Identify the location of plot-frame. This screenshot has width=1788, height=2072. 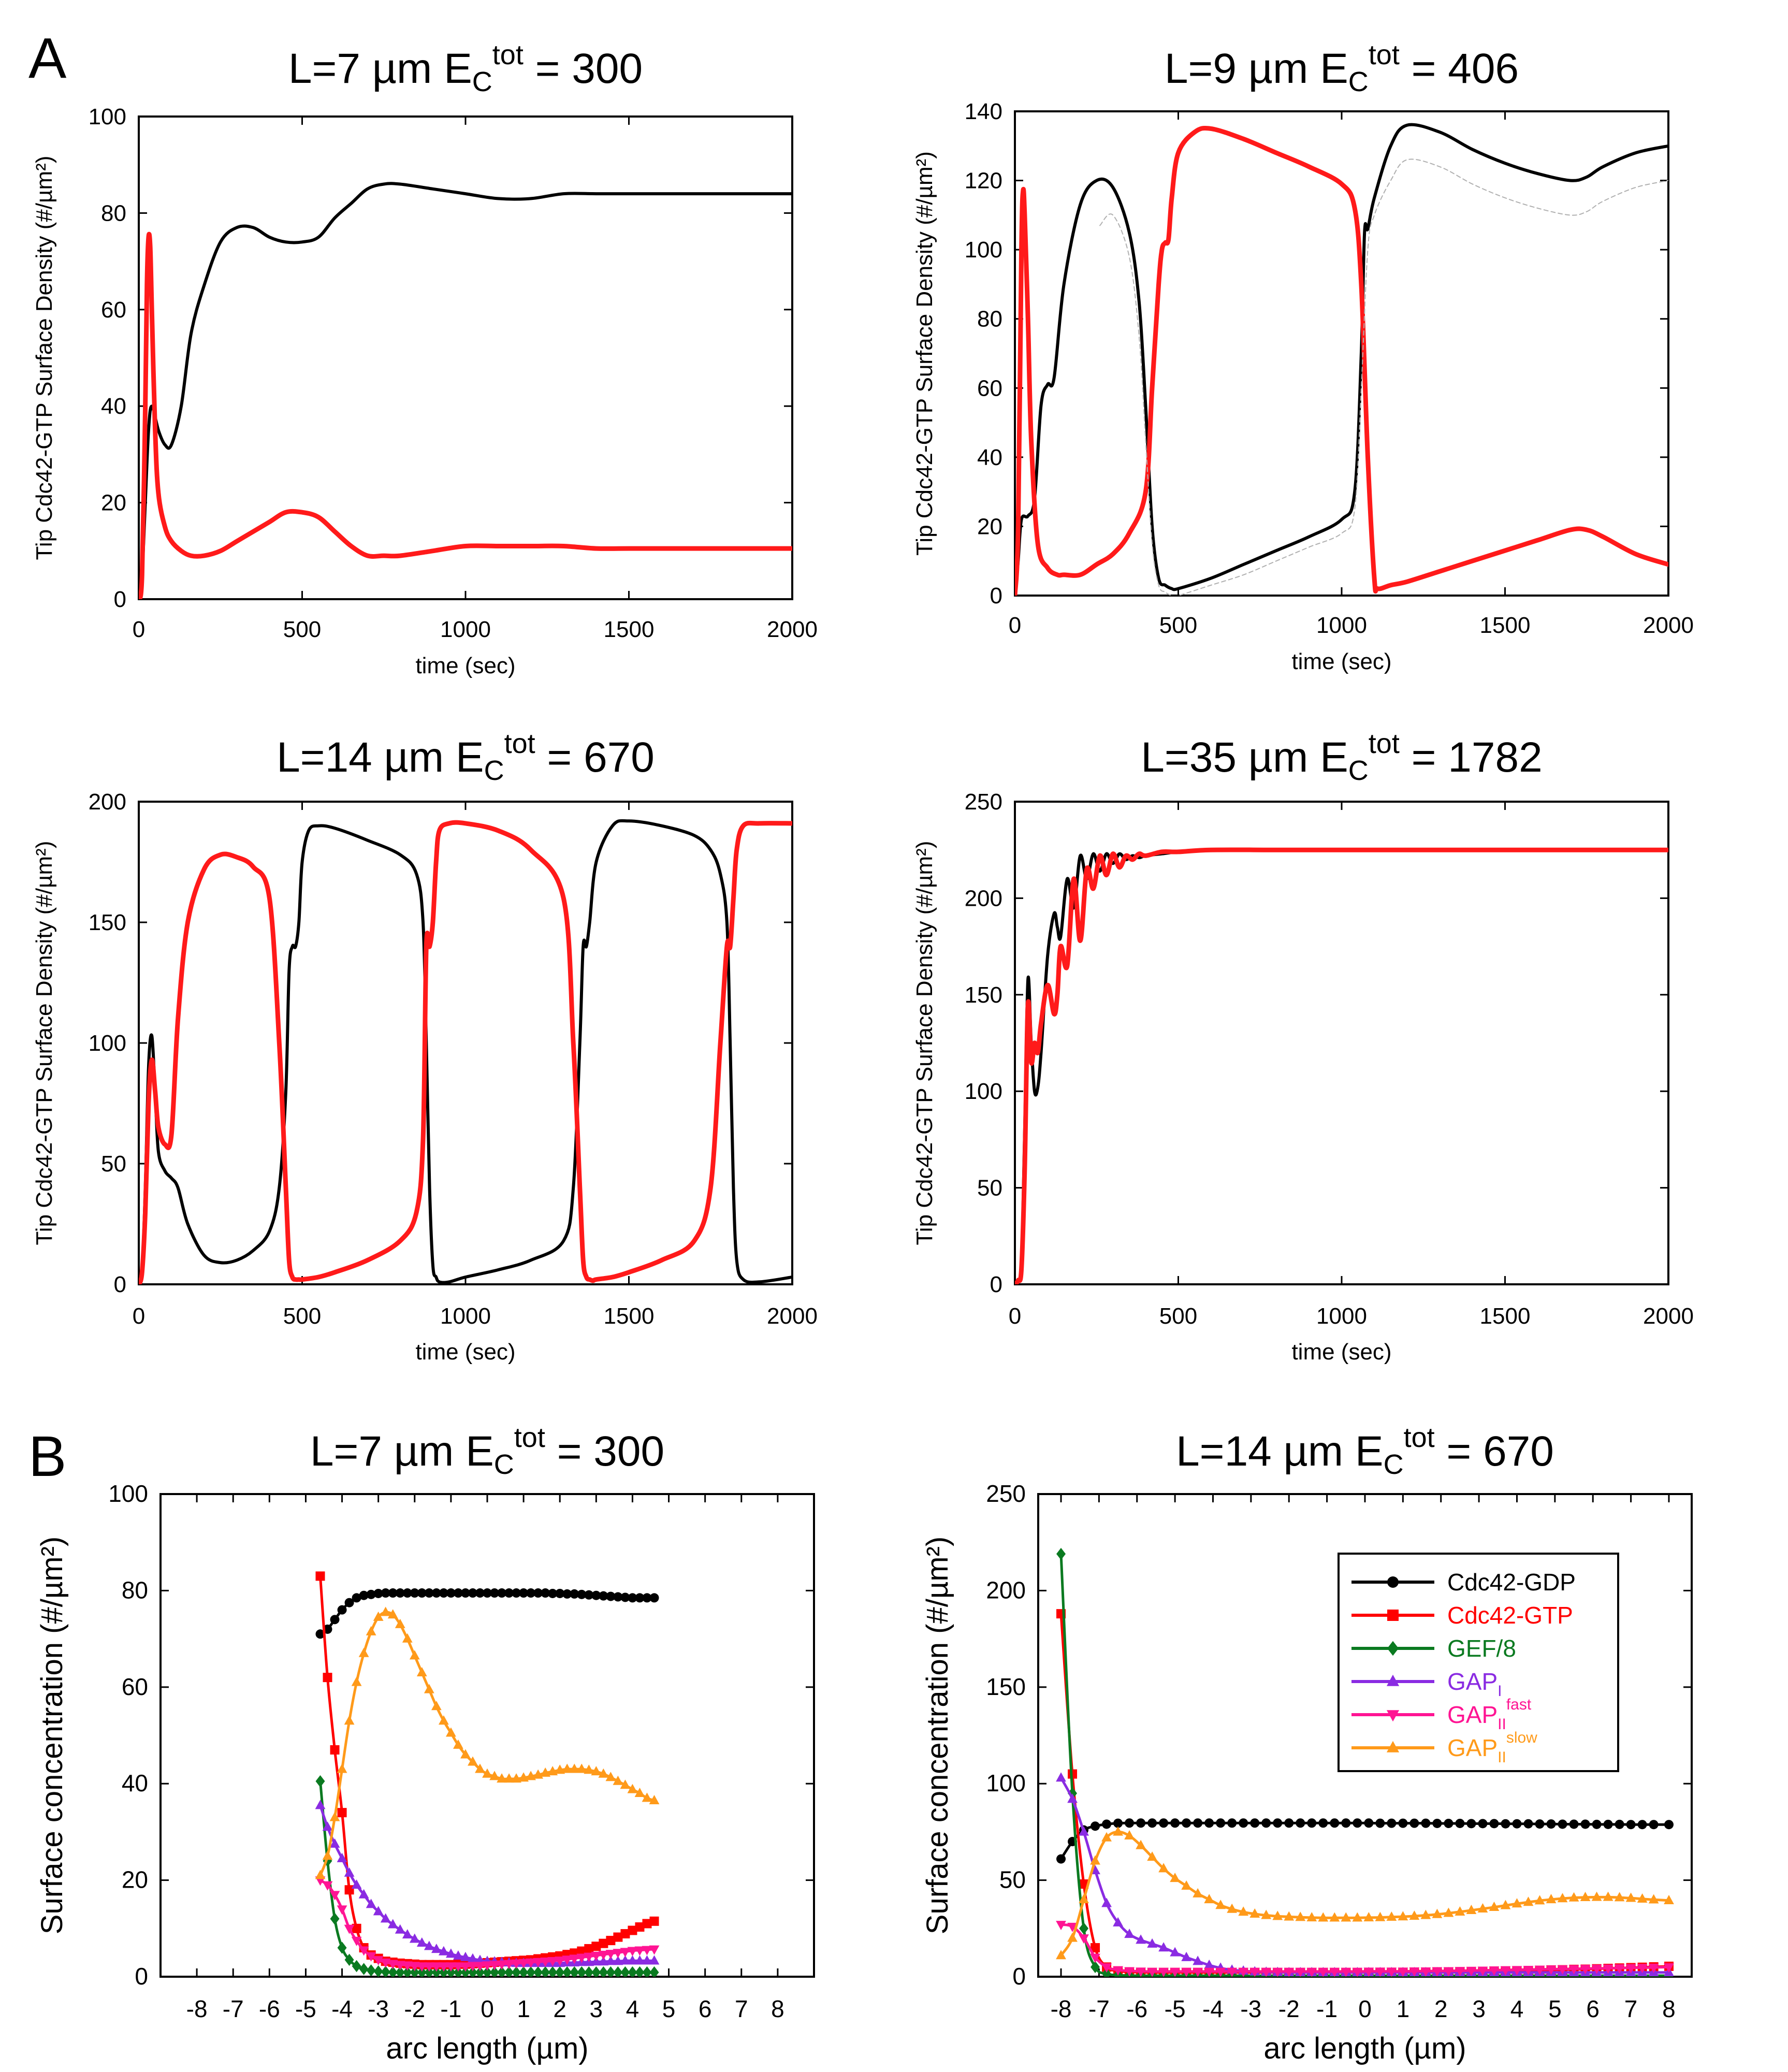
(487, 1735).